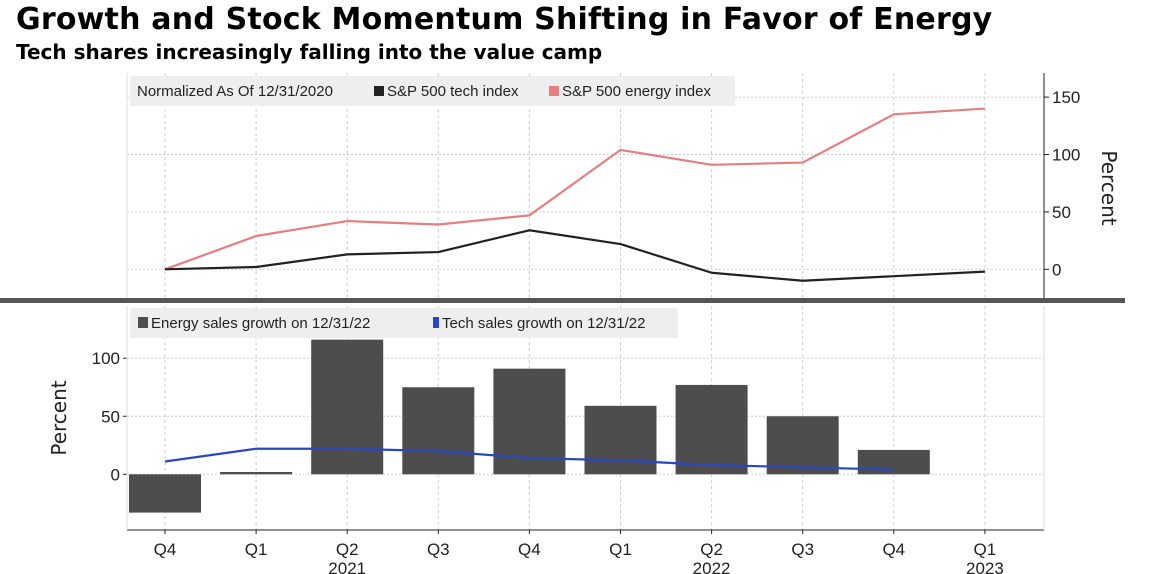  I want to click on tech-index-line, so click(574, 255).